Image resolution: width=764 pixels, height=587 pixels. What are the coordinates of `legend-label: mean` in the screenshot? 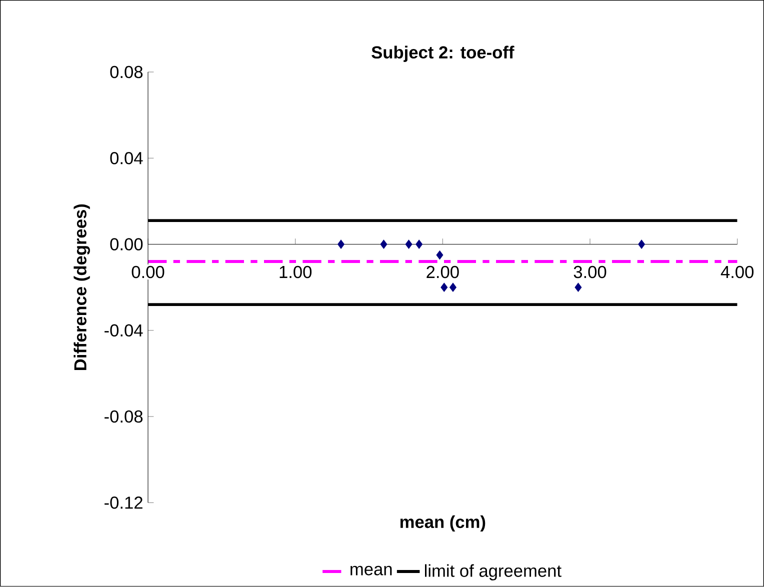 It's located at (371, 571).